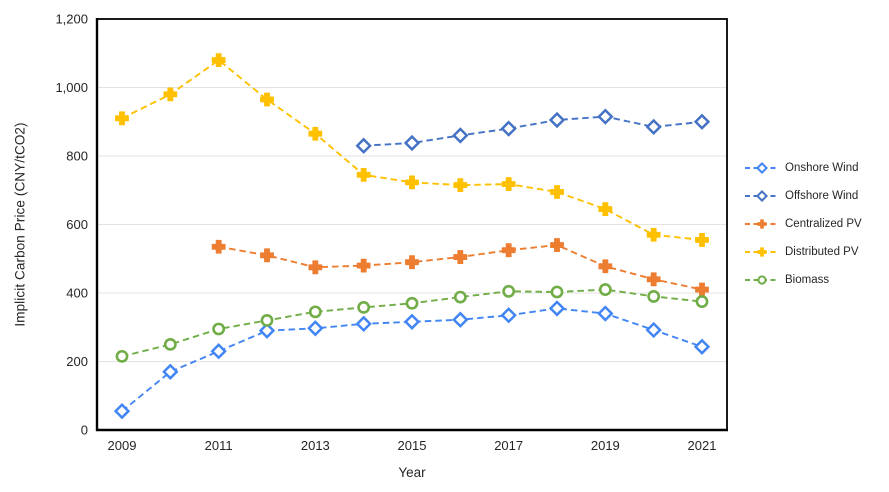 Image resolution: width=889 pixels, height=492 pixels. Describe the element at coordinates (702, 445) in the screenshot. I see `x-tick-label: 2021` at that location.